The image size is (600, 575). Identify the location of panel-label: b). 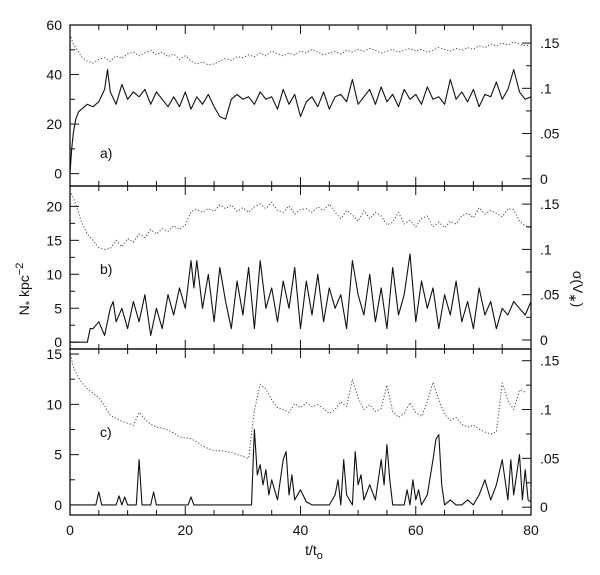
(106, 269).